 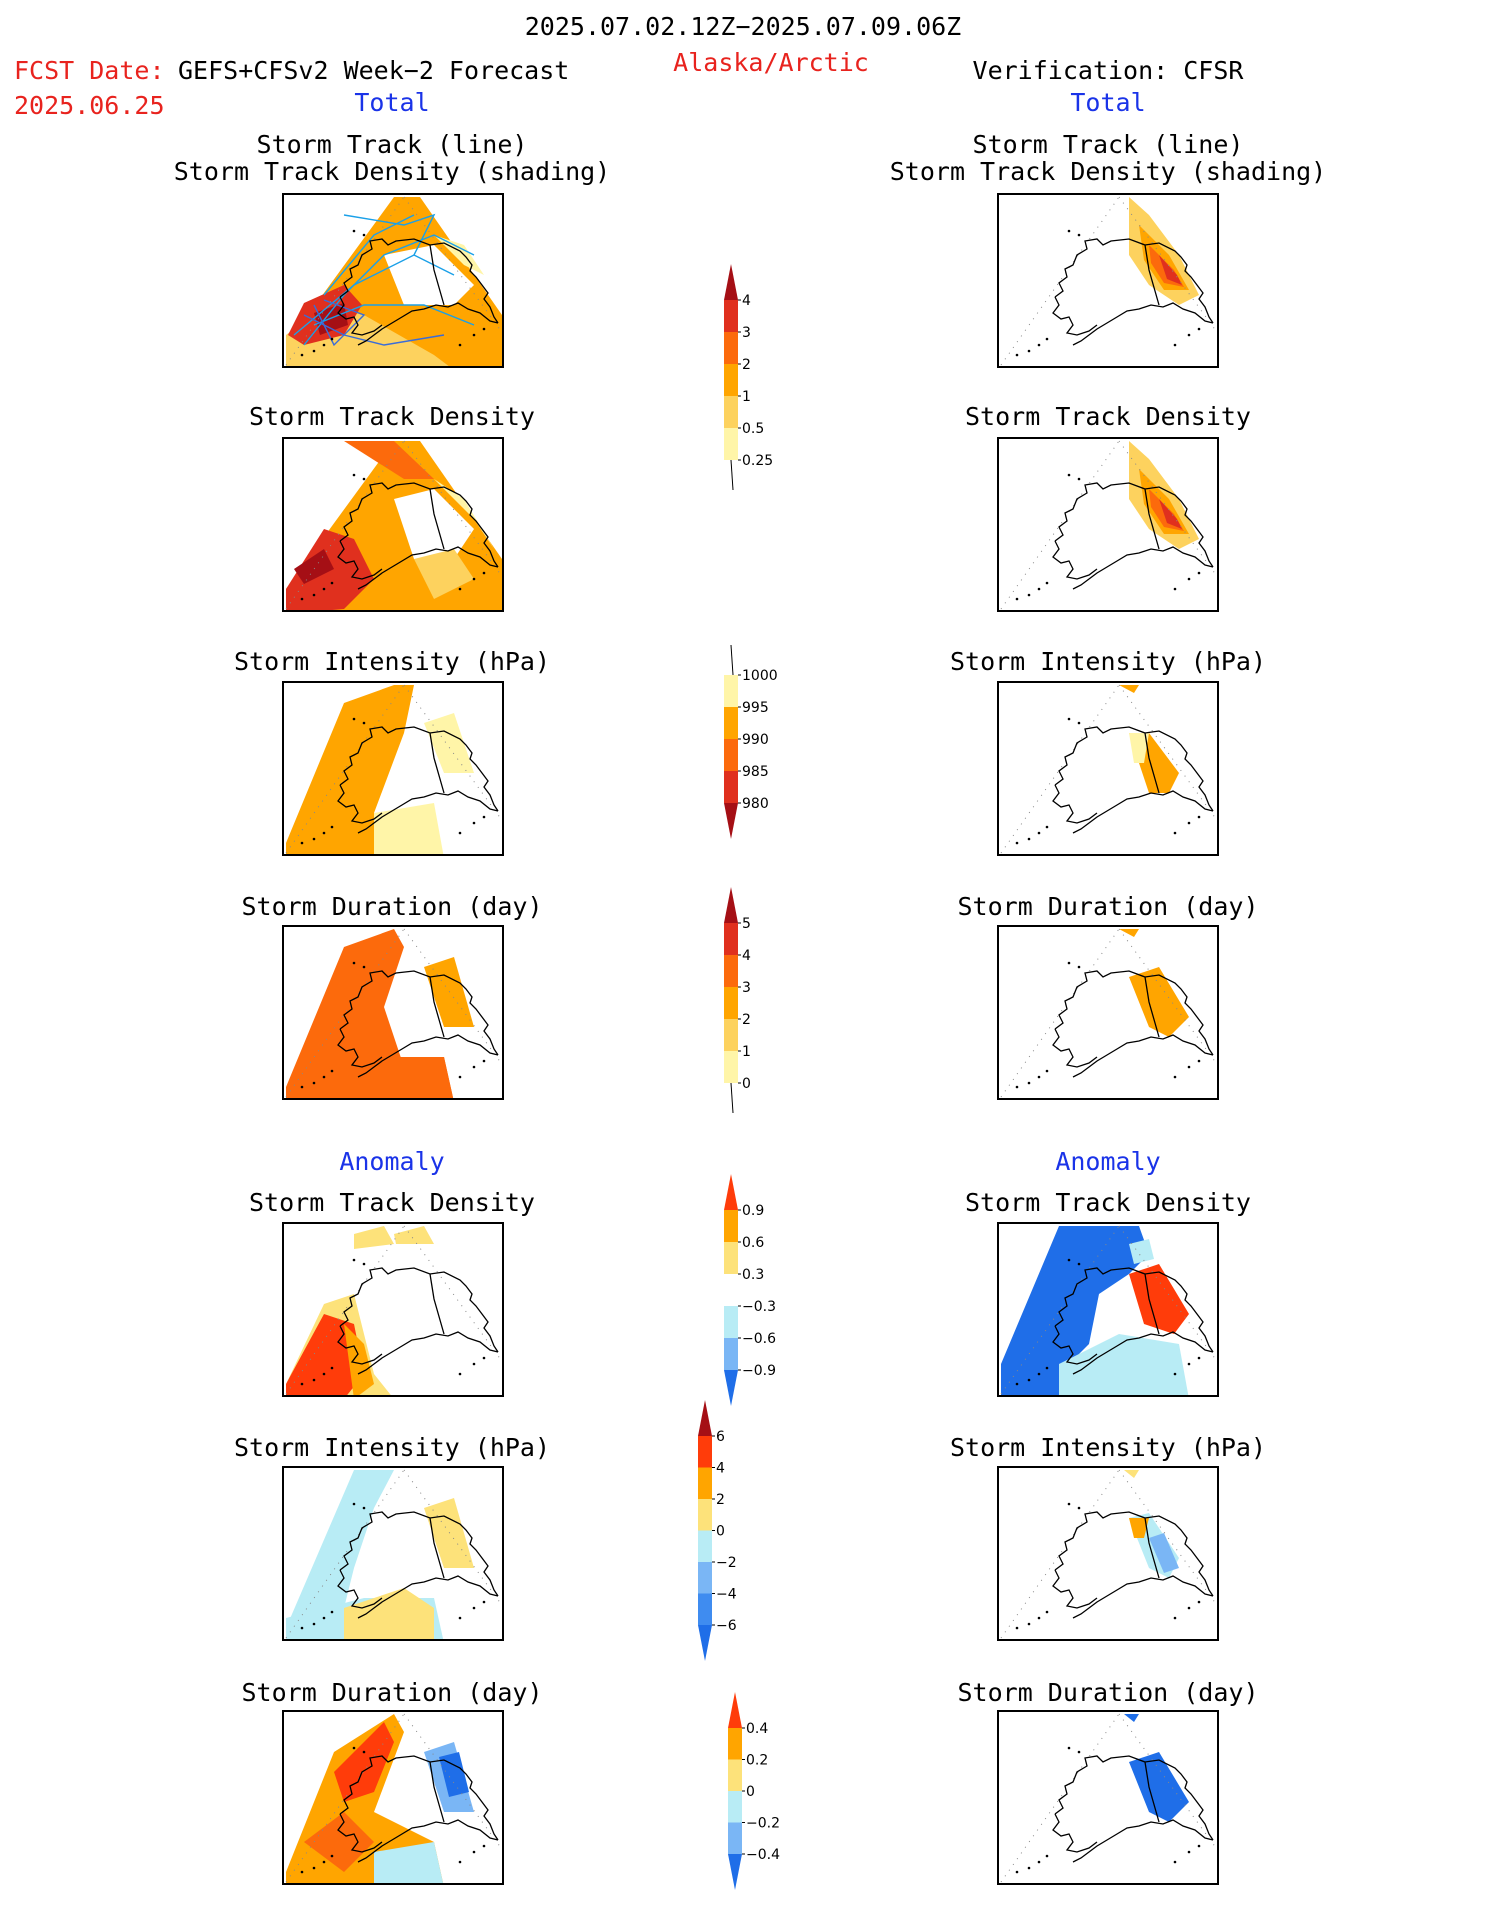 I want to click on fcst-model: GEFS+CFSv2 Week−2 Forecast, so click(x=374, y=70).